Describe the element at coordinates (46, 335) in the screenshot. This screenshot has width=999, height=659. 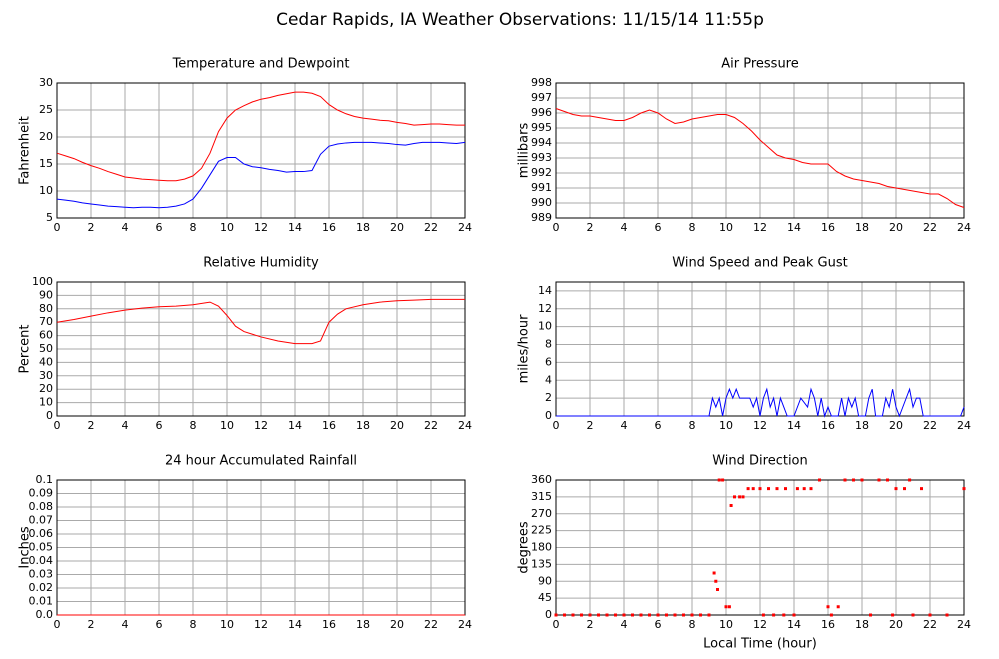
I see `y-tick-label: 60` at that location.